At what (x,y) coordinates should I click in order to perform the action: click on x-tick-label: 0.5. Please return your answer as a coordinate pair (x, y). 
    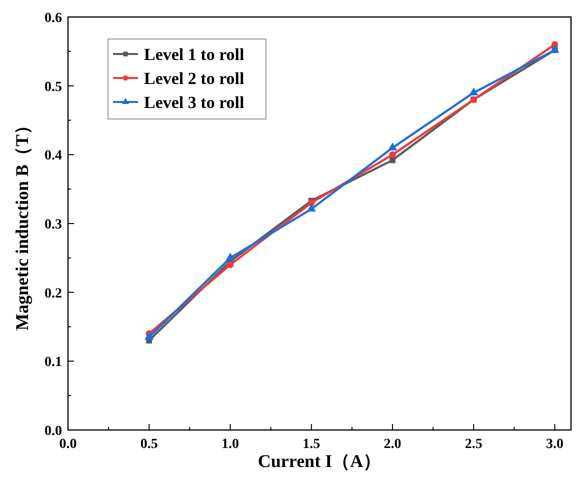
    Looking at the image, I should click on (149, 444).